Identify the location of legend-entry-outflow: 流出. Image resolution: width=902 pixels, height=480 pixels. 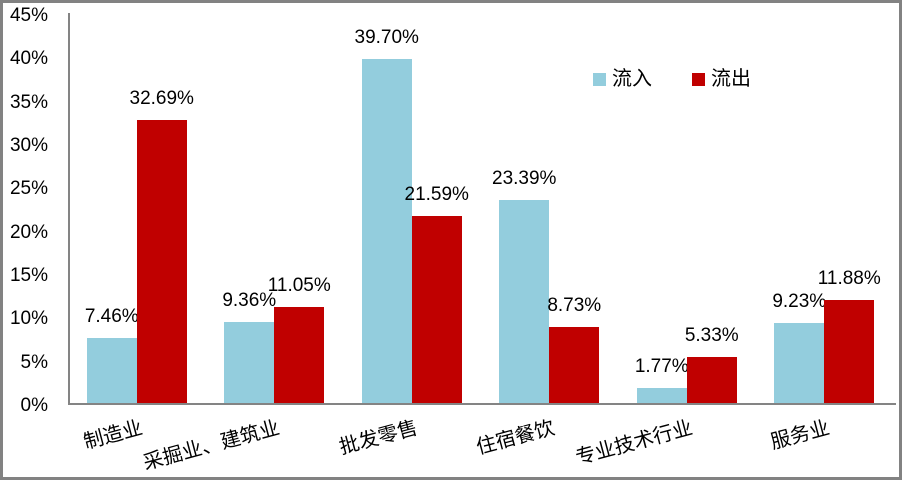
(721, 79).